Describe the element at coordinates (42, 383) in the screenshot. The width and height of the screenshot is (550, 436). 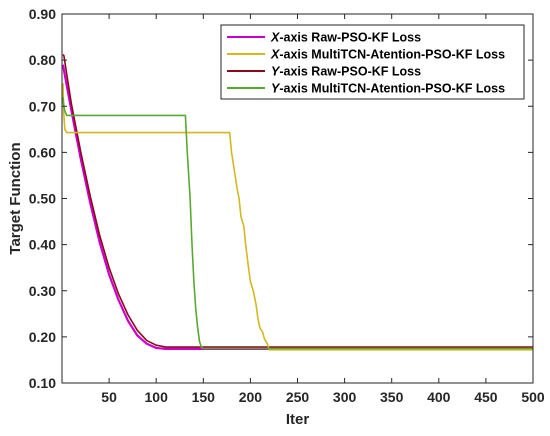
I see `y-tick-label: 0.10` at that location.